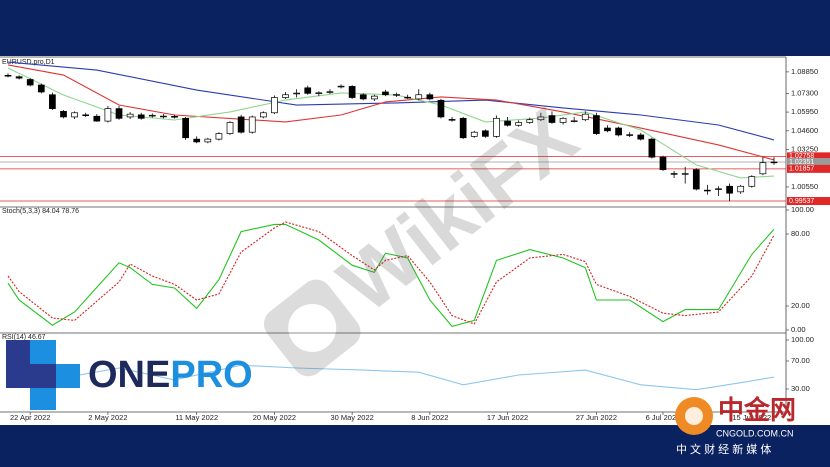 This screenshot has height=467, width=830. Describe the element at coordinates (800, 233) in the screenshot. I see `y-tick-label: 80.00` at that location.